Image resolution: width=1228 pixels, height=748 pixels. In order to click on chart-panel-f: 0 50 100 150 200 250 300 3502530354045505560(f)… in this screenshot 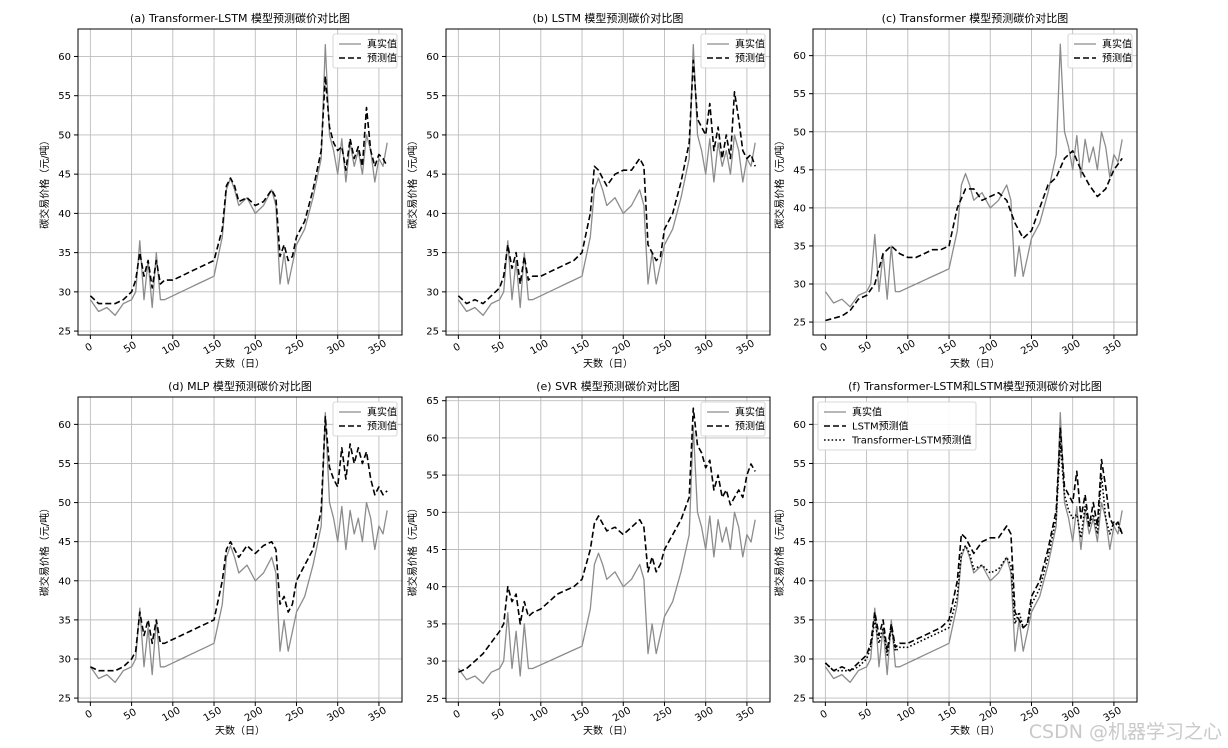, I will do `click(955, 558)`.